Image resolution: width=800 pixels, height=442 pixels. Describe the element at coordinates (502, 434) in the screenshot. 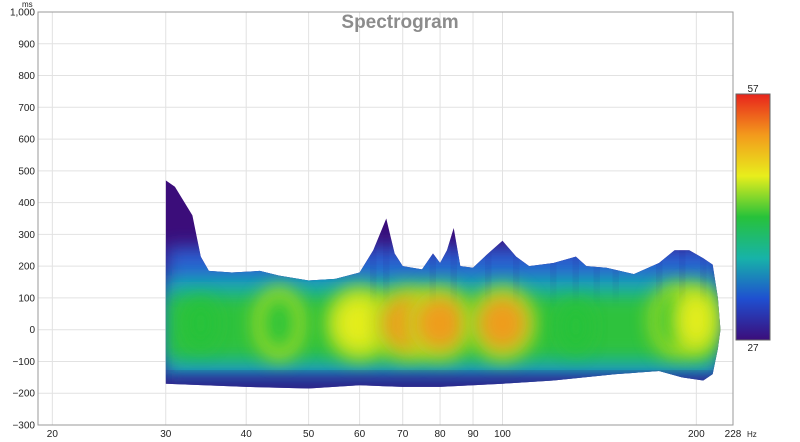

I see `x-tick-label: 100` at that location.